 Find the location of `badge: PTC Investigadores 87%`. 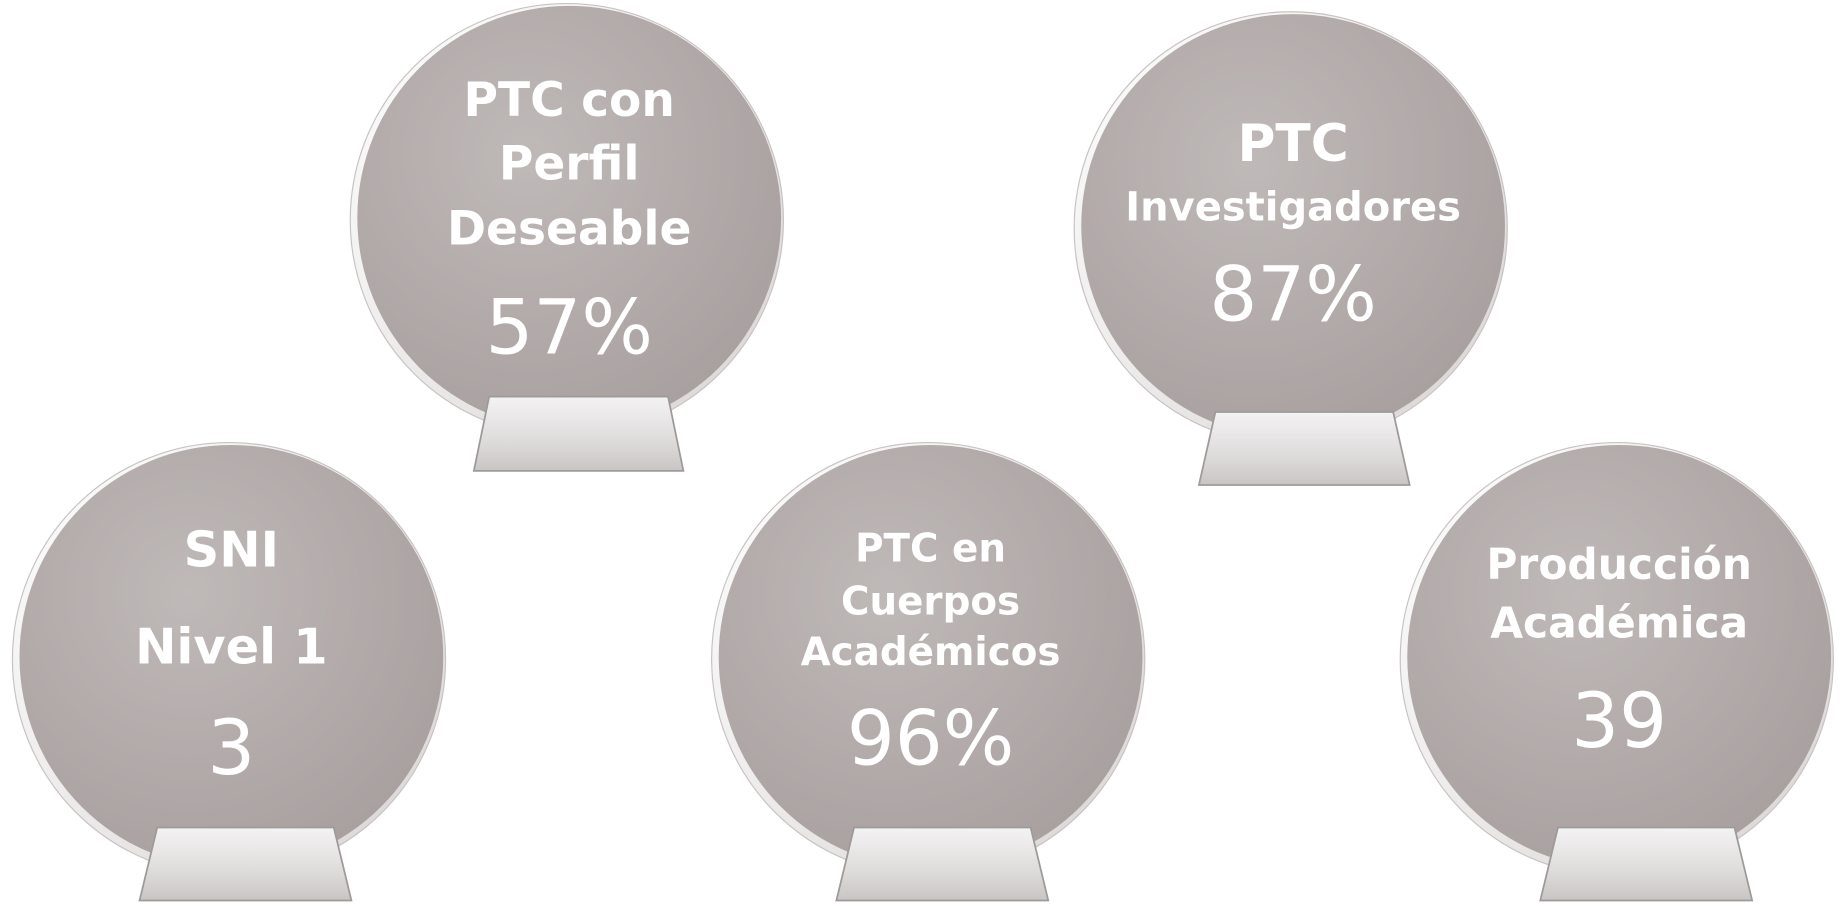

badge: PTC Investigadores 87% is located at coordinates (1290, 248).